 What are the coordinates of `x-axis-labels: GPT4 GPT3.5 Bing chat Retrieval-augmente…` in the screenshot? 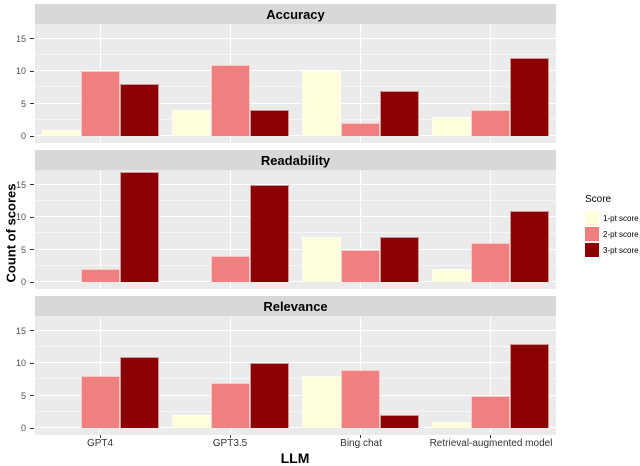 It's located at (320, 445).